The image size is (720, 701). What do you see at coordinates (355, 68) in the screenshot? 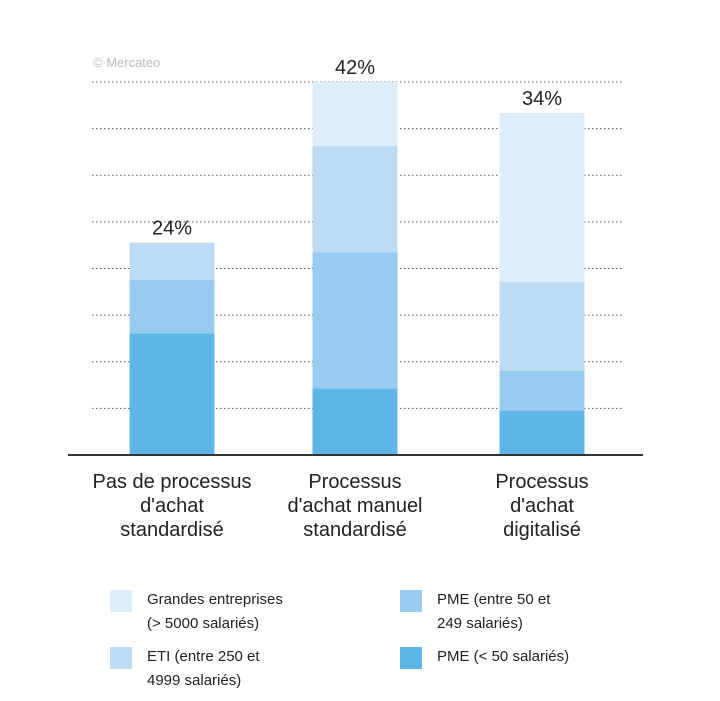
I see `total-label: 42%` at bounding box center [355, 68].